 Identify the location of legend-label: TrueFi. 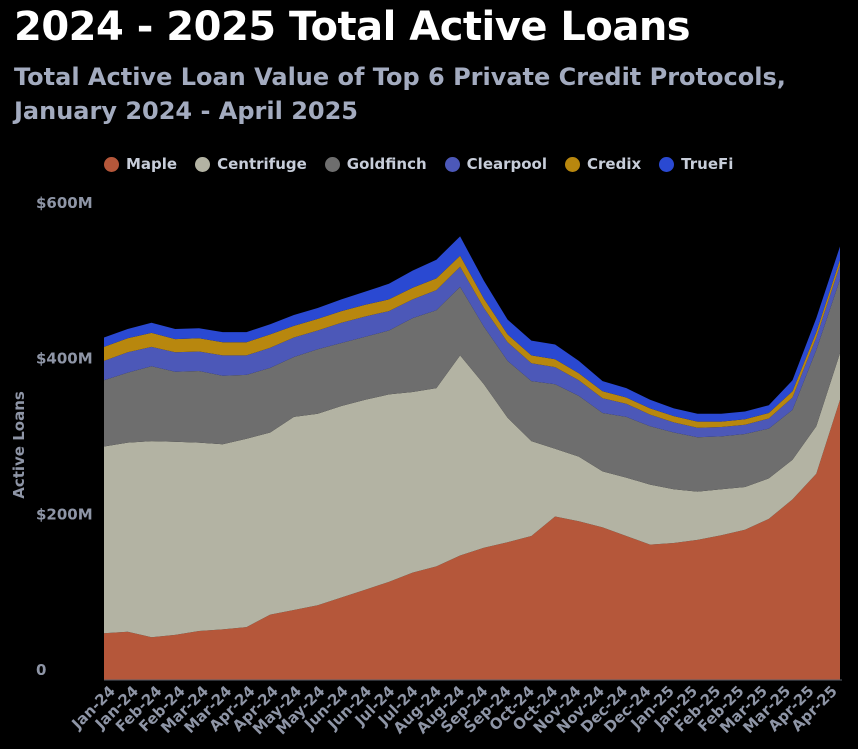
(707, 164).